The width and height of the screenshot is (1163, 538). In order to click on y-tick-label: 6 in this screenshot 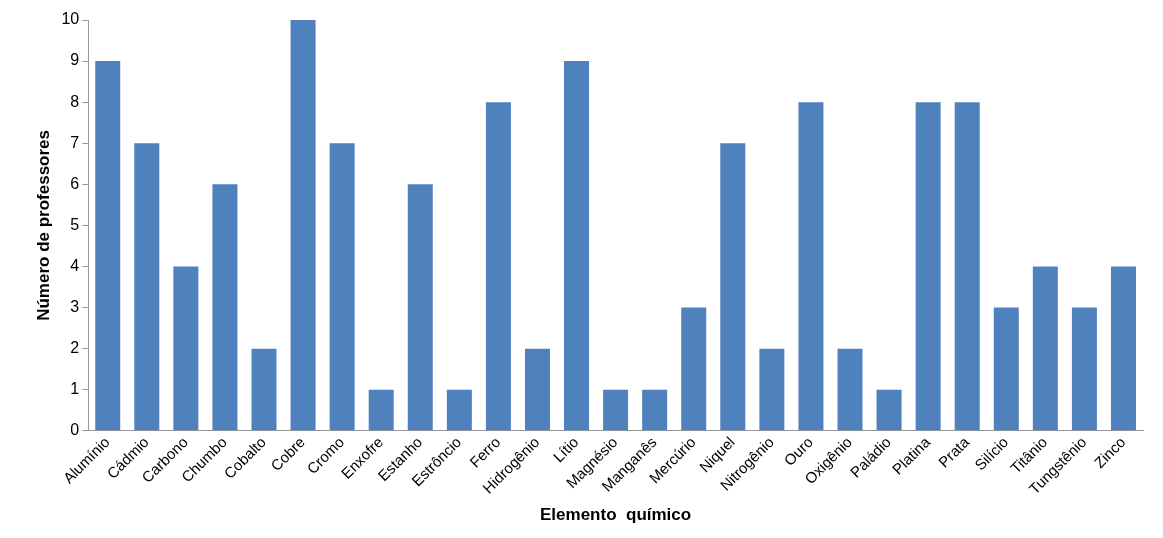, I will do `click(75, 183)`.